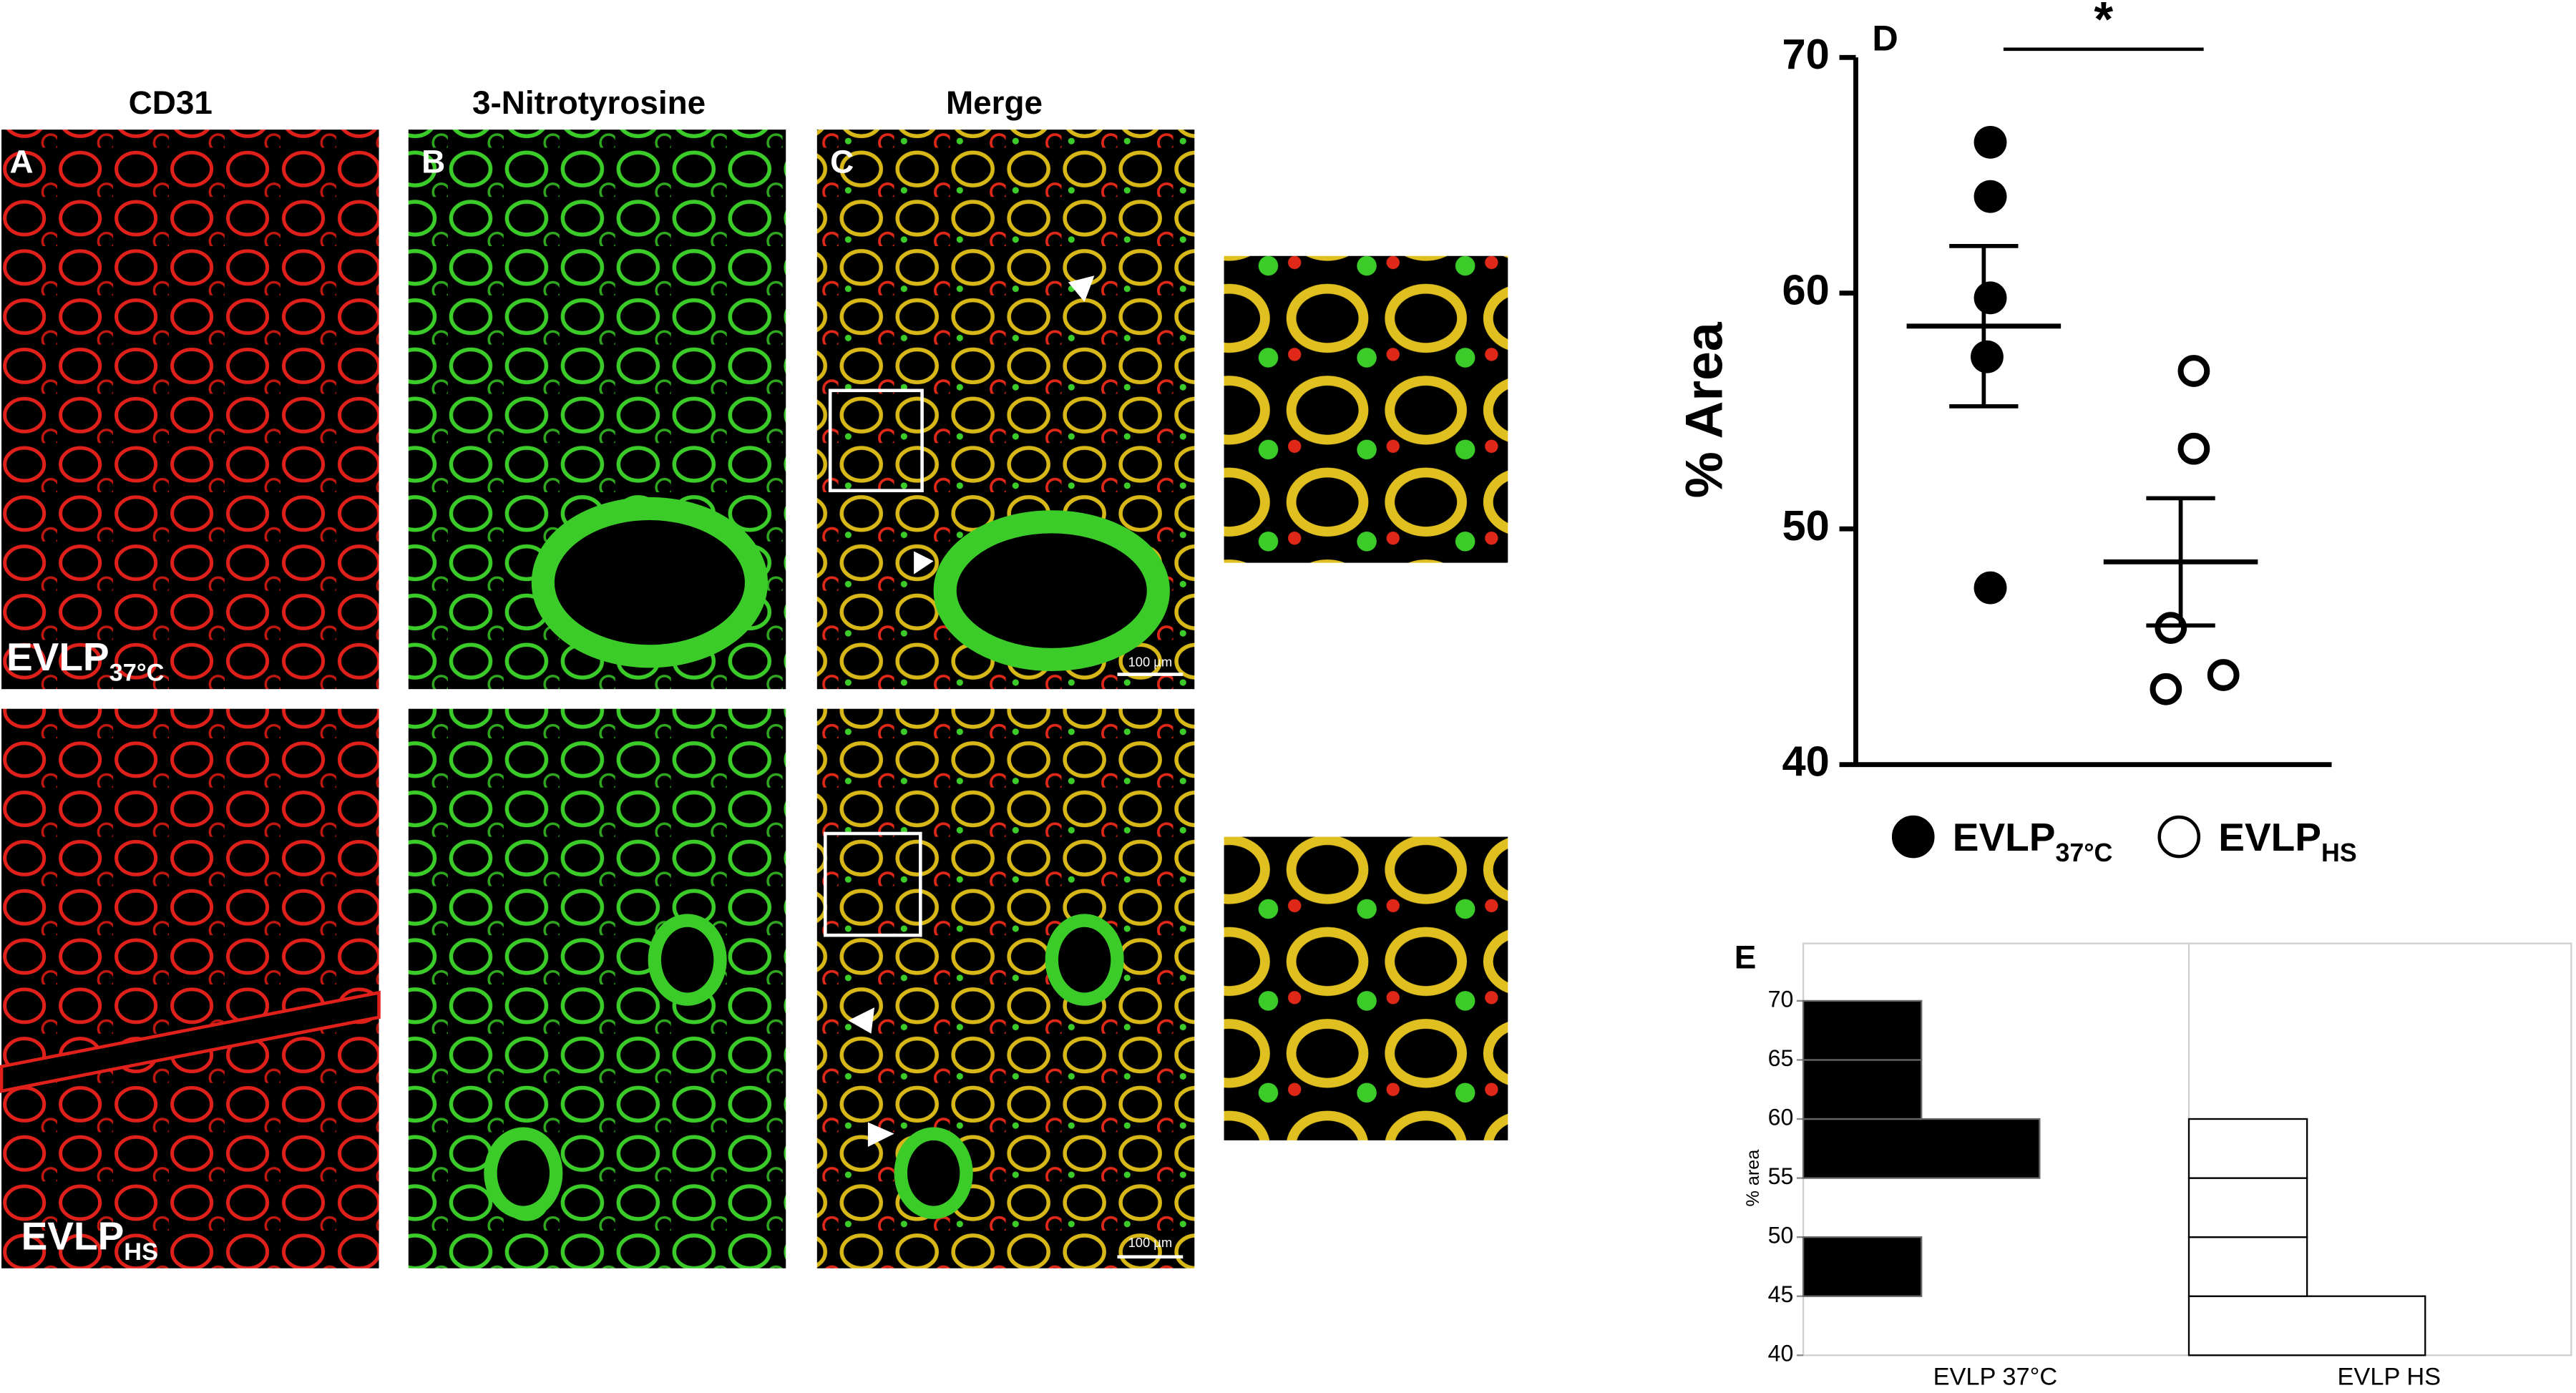 The image size is (2576, 1393). I want to click on panel-label: D, so click(1885, 38).